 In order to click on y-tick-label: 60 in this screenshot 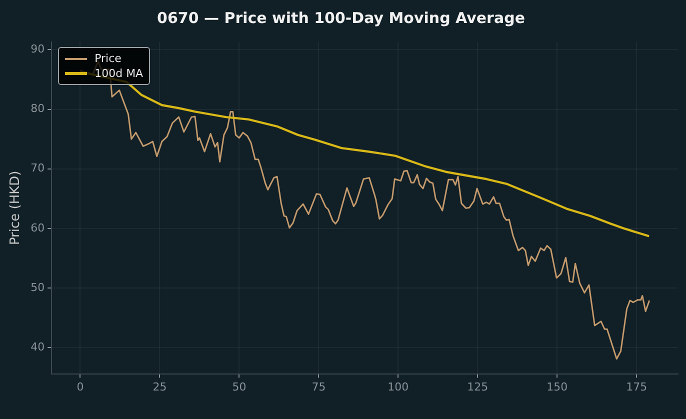, I will do `click(37, 227)`.